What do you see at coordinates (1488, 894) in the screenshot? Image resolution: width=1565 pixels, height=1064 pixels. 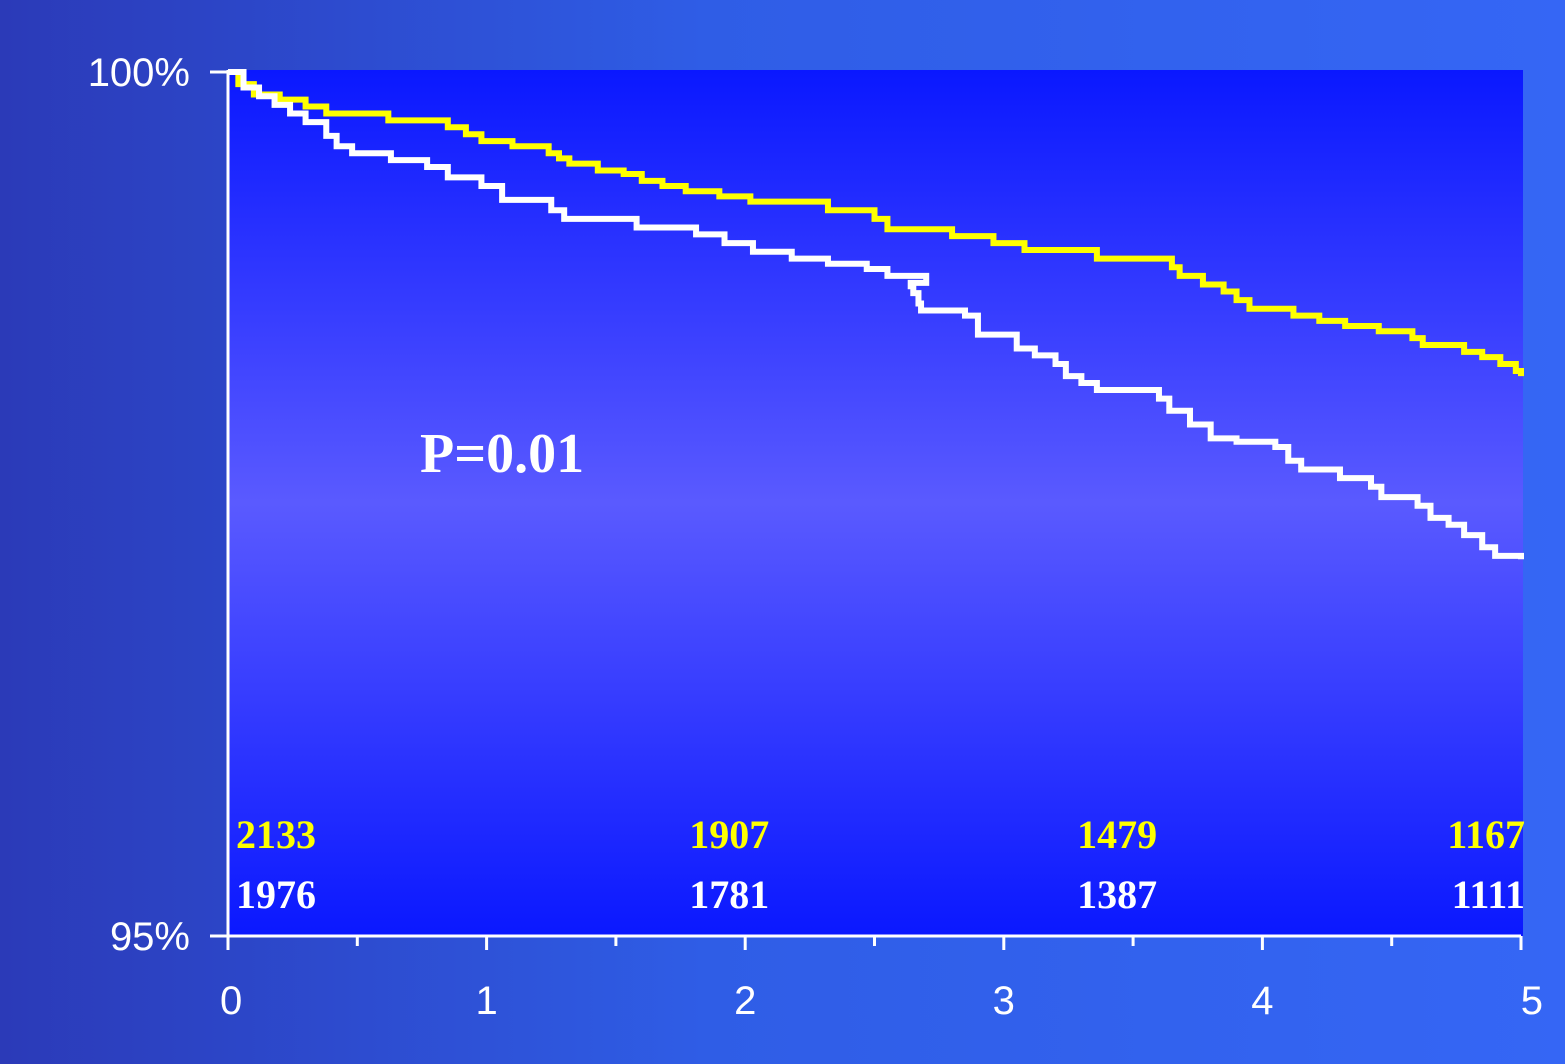 I see `risk-count-series-2: 1111` at bounding box center [1488, 894].